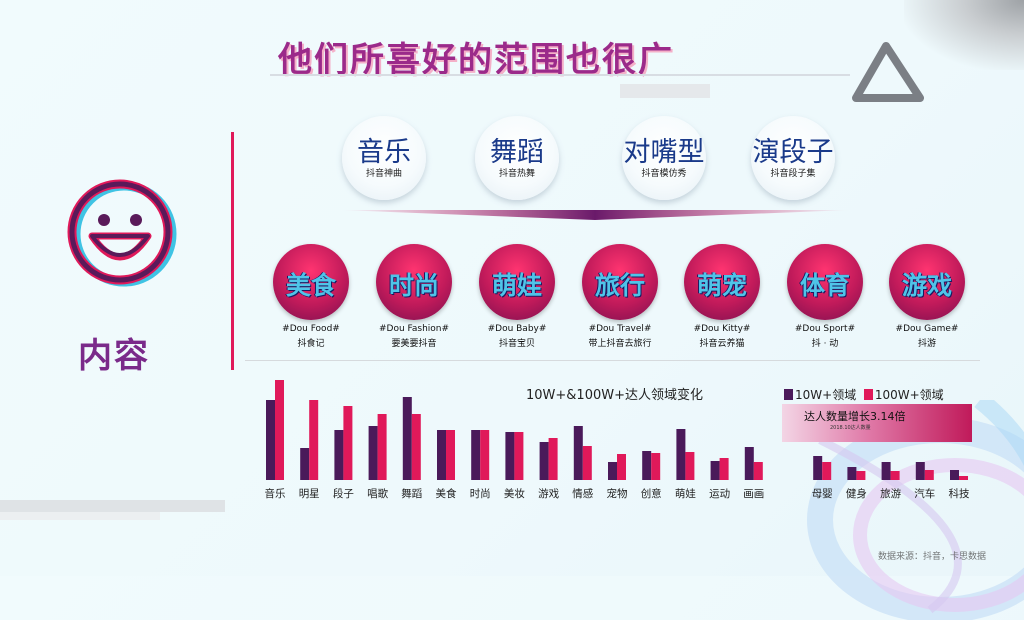 This screenshot has height=620, width=1024. What do you see at coordinates (651, 493) in the screenshot?
I see `x-tick-label: 创意` at bounding box center [651, 493].